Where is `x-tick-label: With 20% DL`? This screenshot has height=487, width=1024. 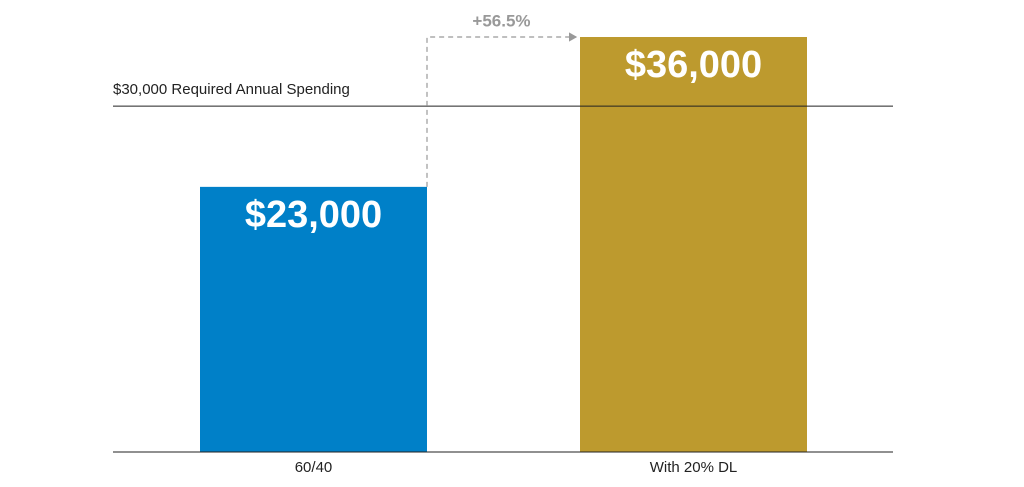 x-tick-label: With 20% DL is located at coordinates (694, 467).